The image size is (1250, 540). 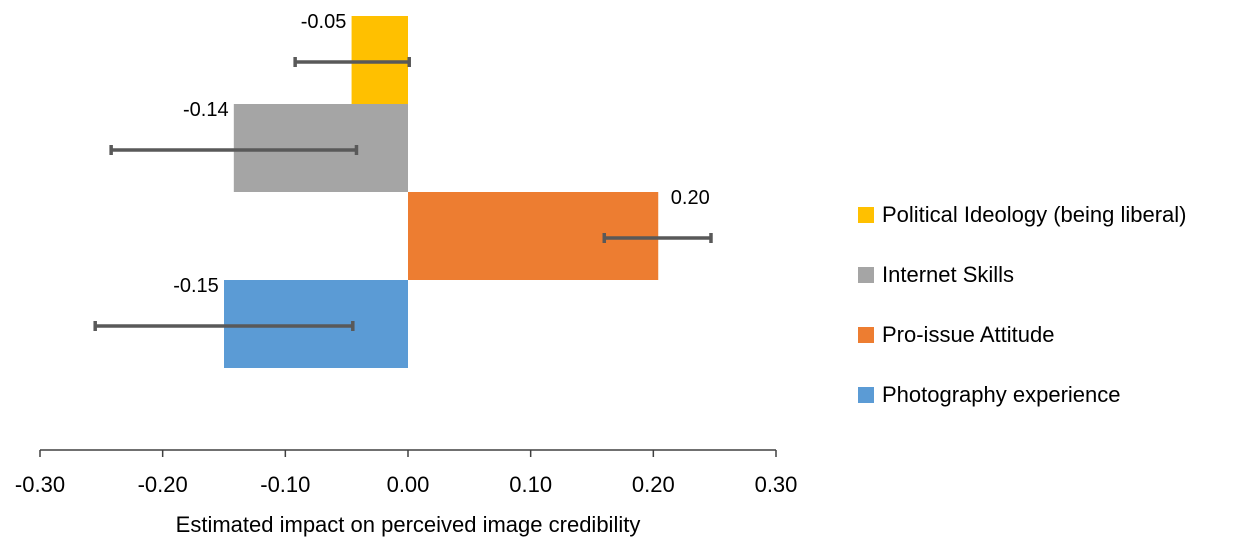 What do you see at coordinates (206, 110) in the screenshot?
I see `data-label-internet-skills: -0.14` at bounding box center [206, 110].